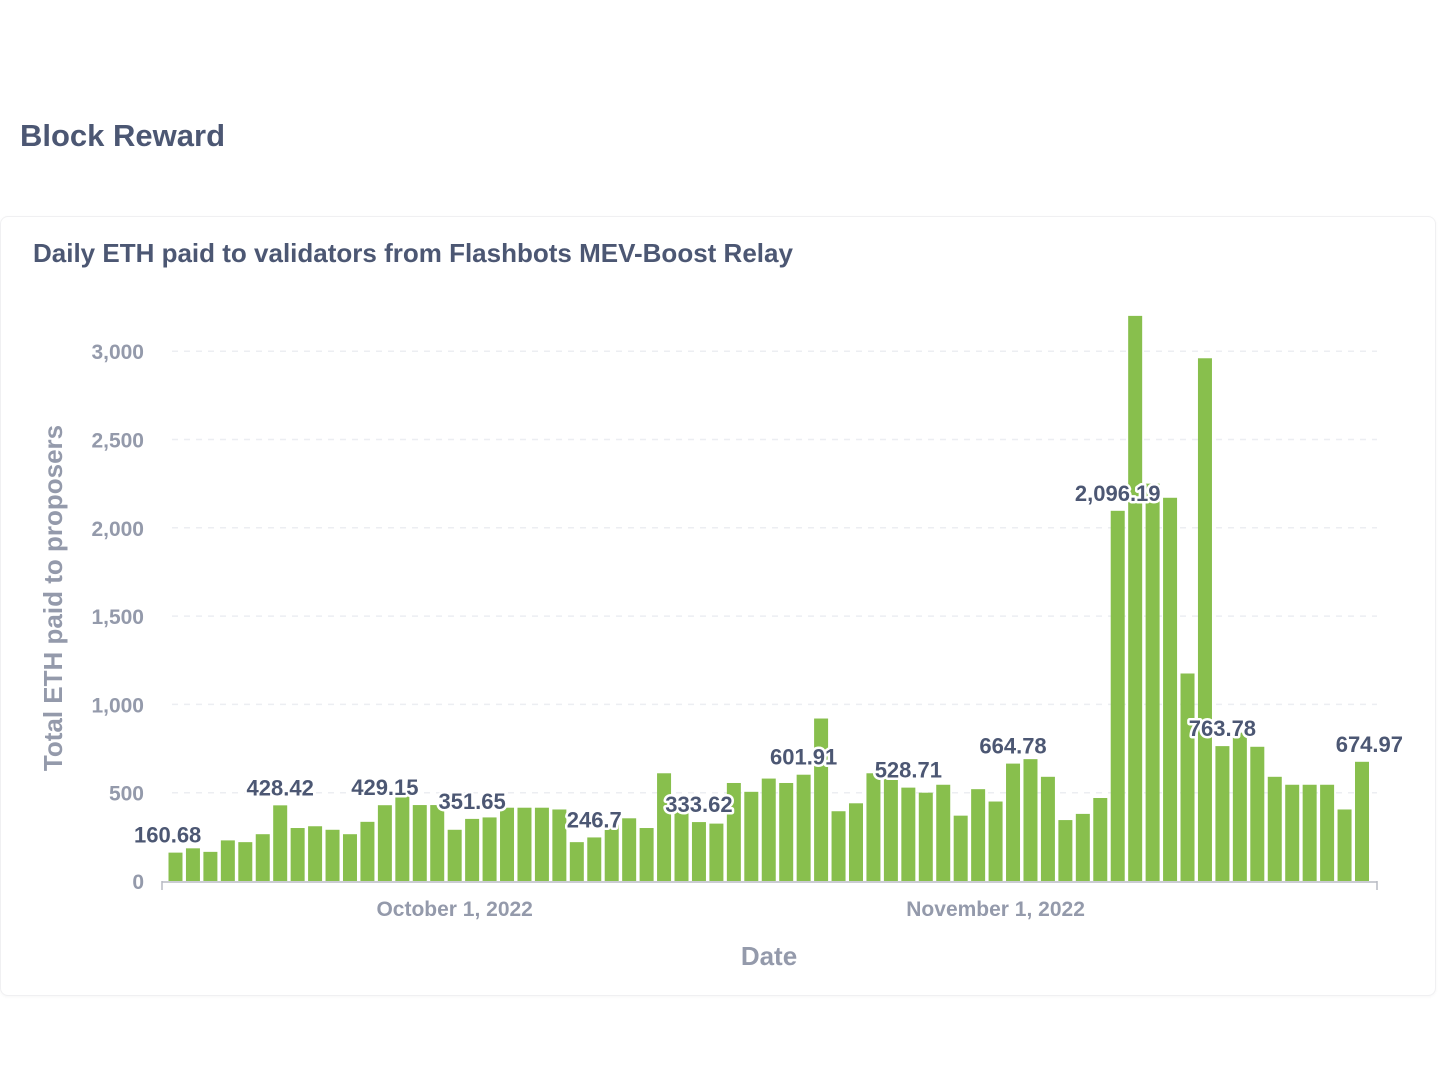  What do you see at coordinates (167, 835) in the screenshot?
I see `data-label: 160.68` at bounding box center [167, 835].